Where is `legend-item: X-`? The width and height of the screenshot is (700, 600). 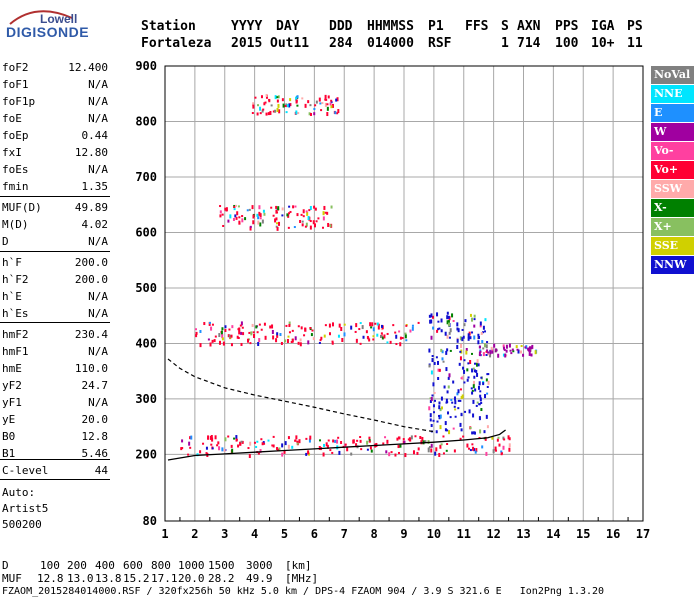 legend-item: X- is located at coordinates (672, 208).